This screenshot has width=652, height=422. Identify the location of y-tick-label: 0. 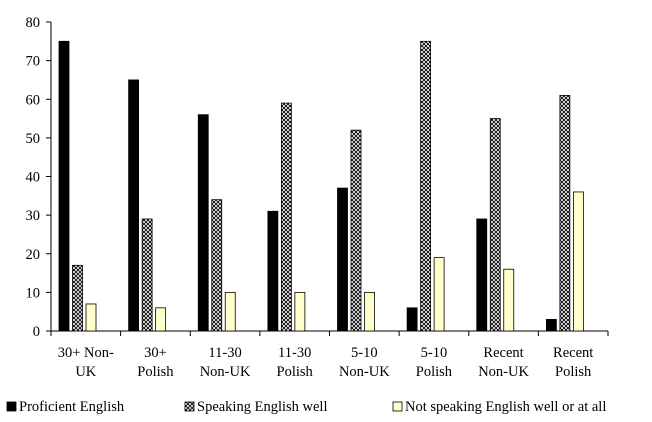
(36, 332).